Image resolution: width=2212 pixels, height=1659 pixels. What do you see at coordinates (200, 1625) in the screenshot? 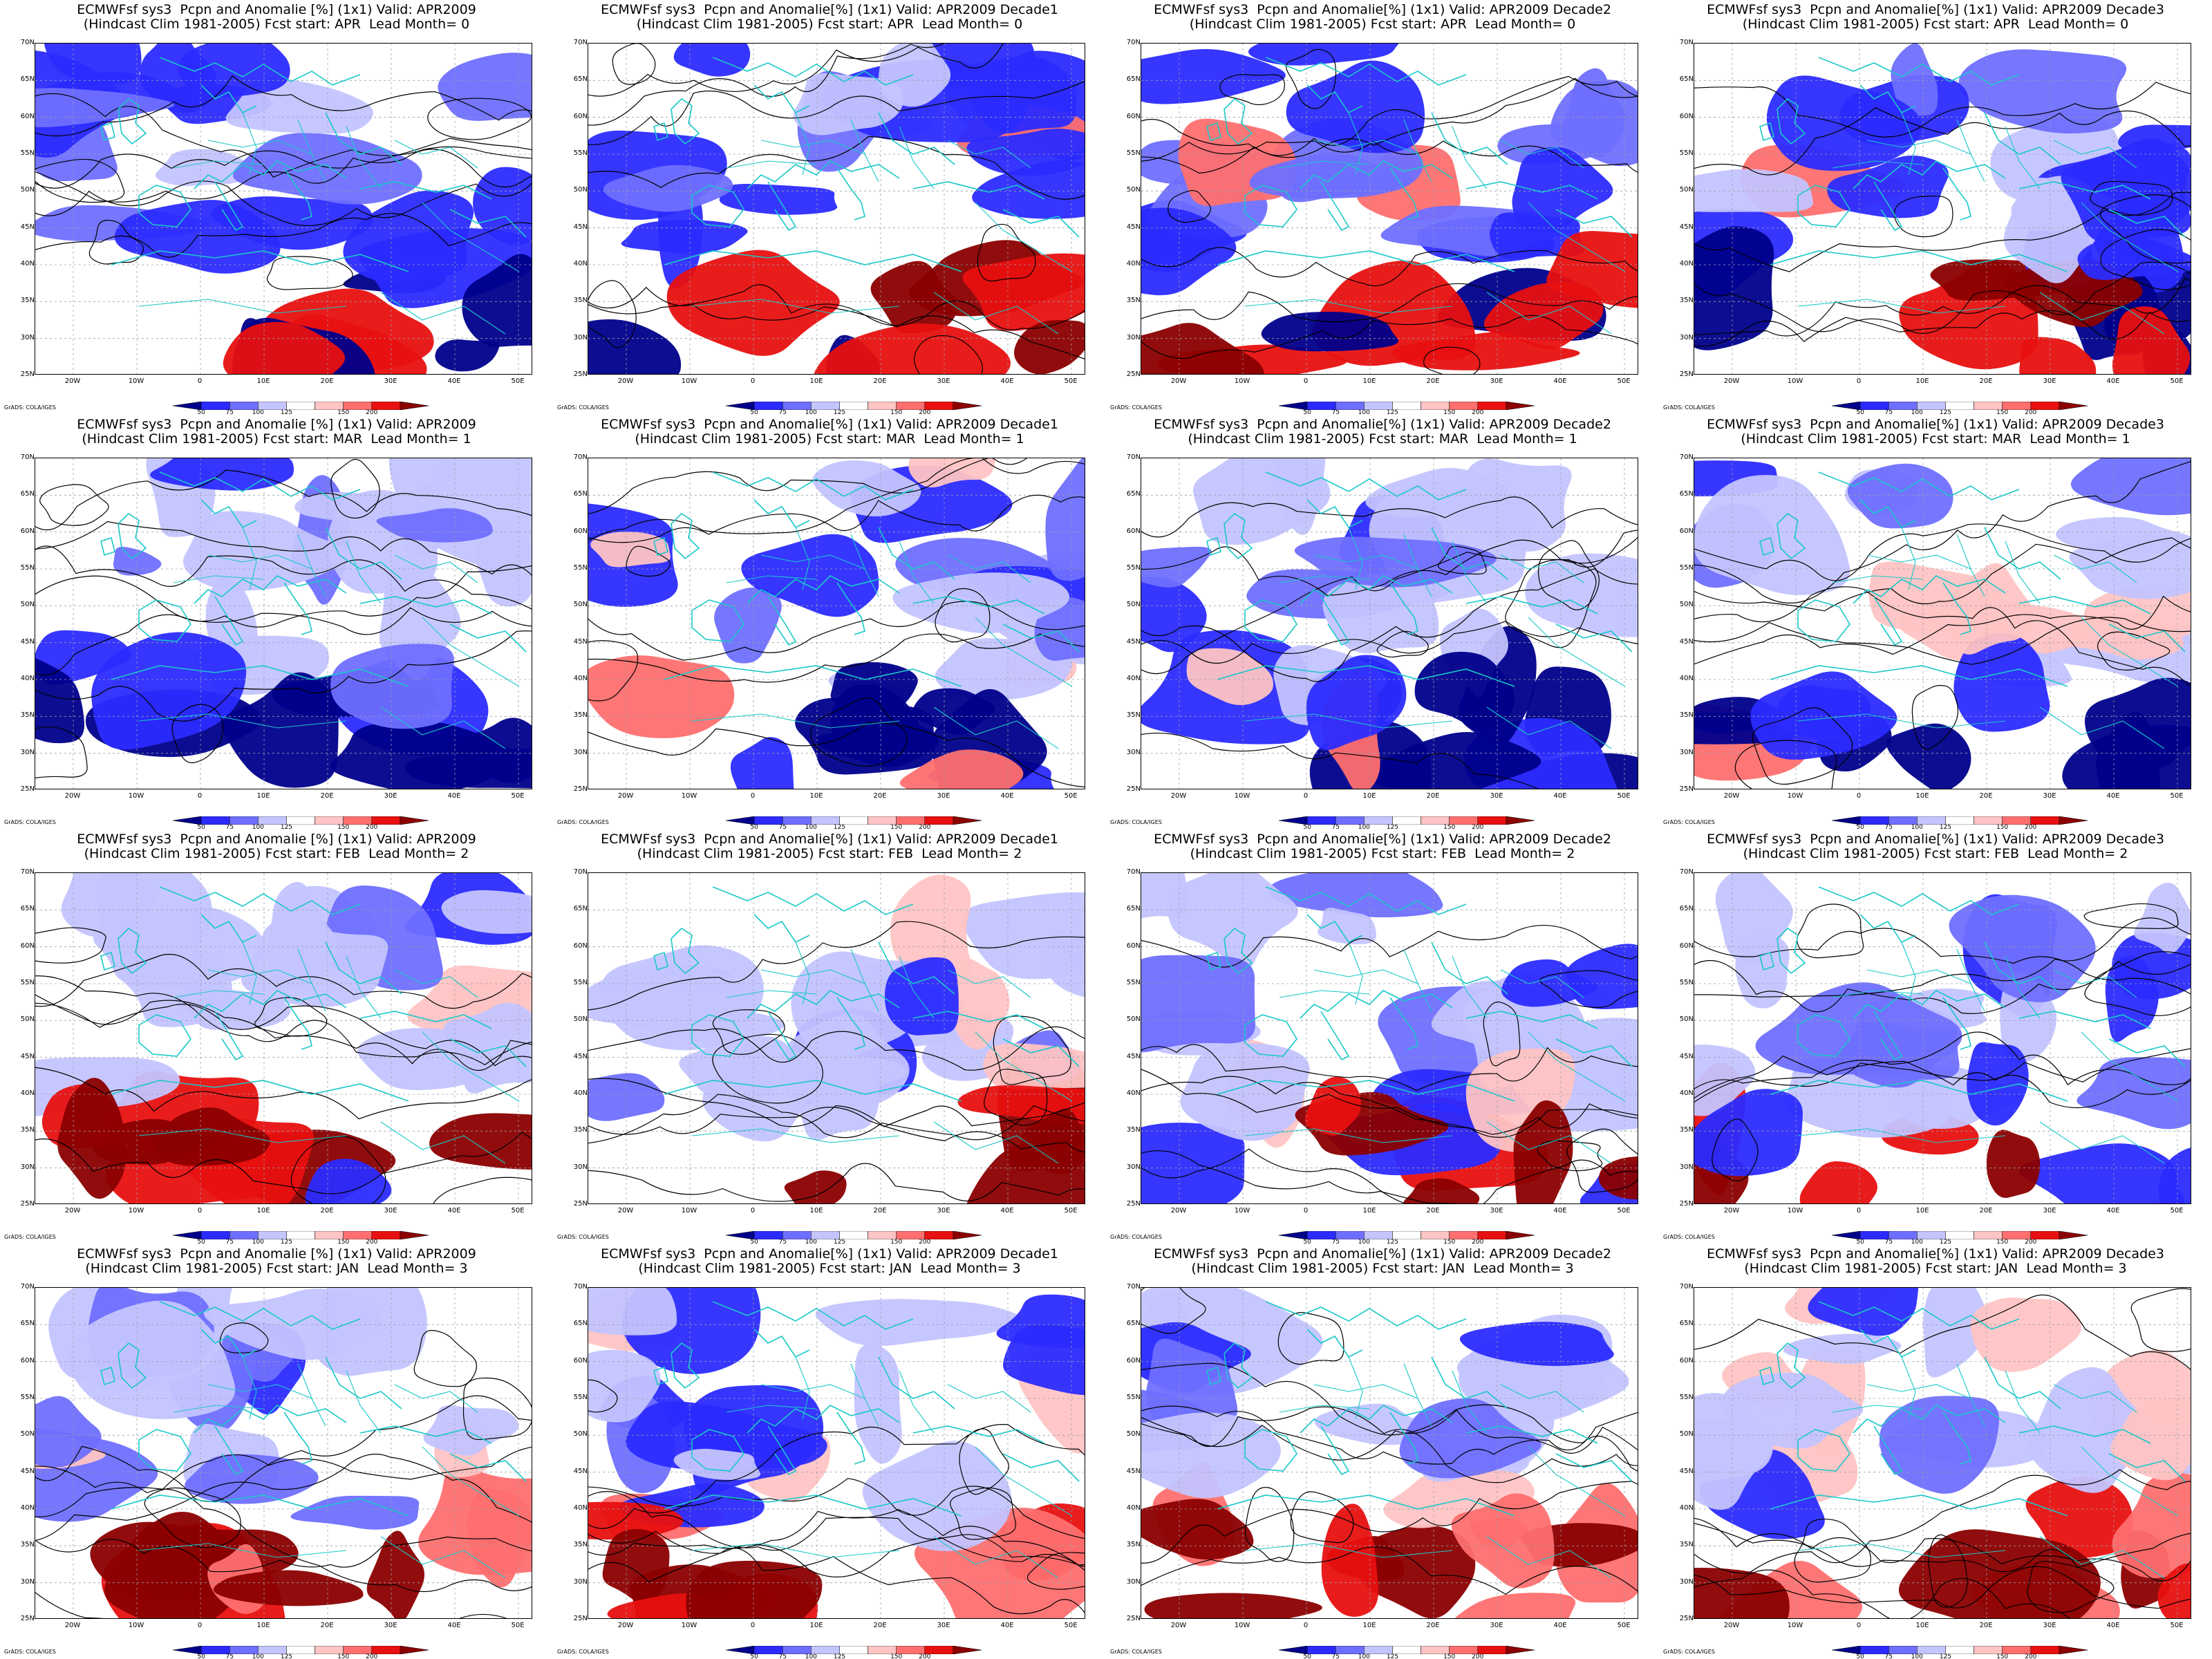
I see `lon-tick-label: 0` at bounding box center [200, 1625].